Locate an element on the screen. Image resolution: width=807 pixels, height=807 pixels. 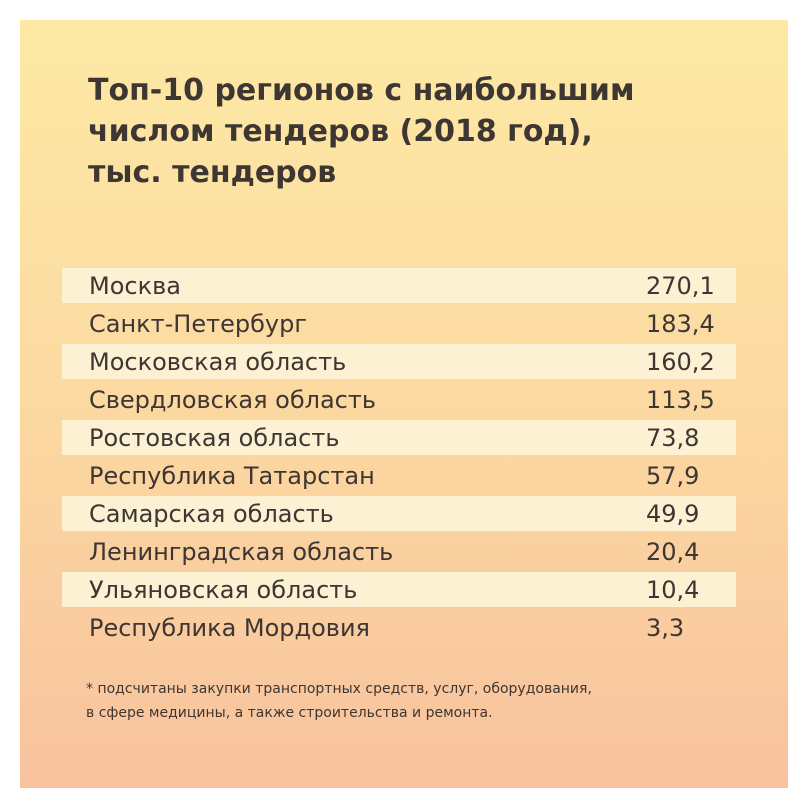
tender-count: 57,9 is located at coordinates (673, 476).